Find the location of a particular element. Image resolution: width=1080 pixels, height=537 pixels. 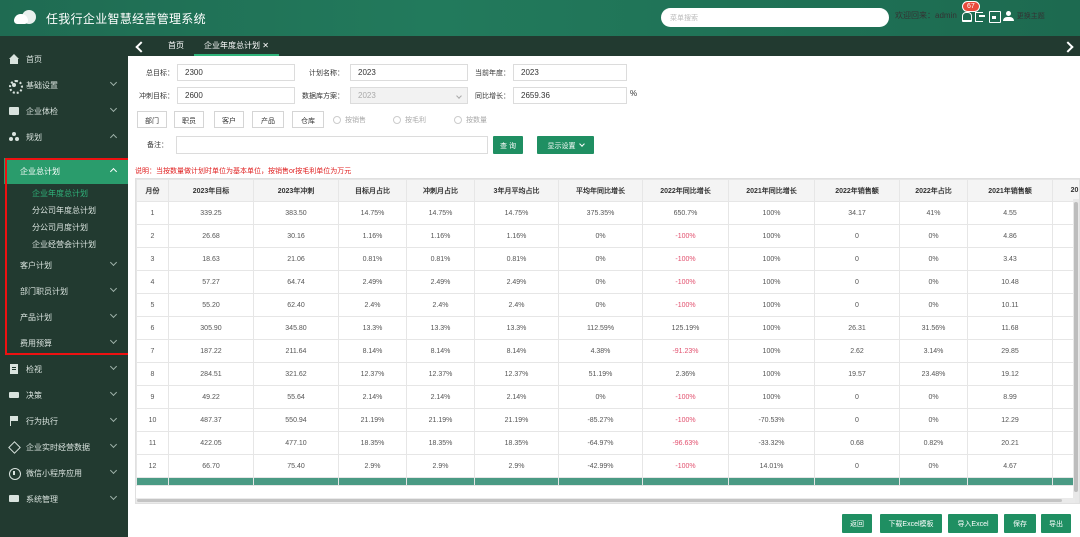

table-cell: 10.48 is located at coordinates (1010, 282).